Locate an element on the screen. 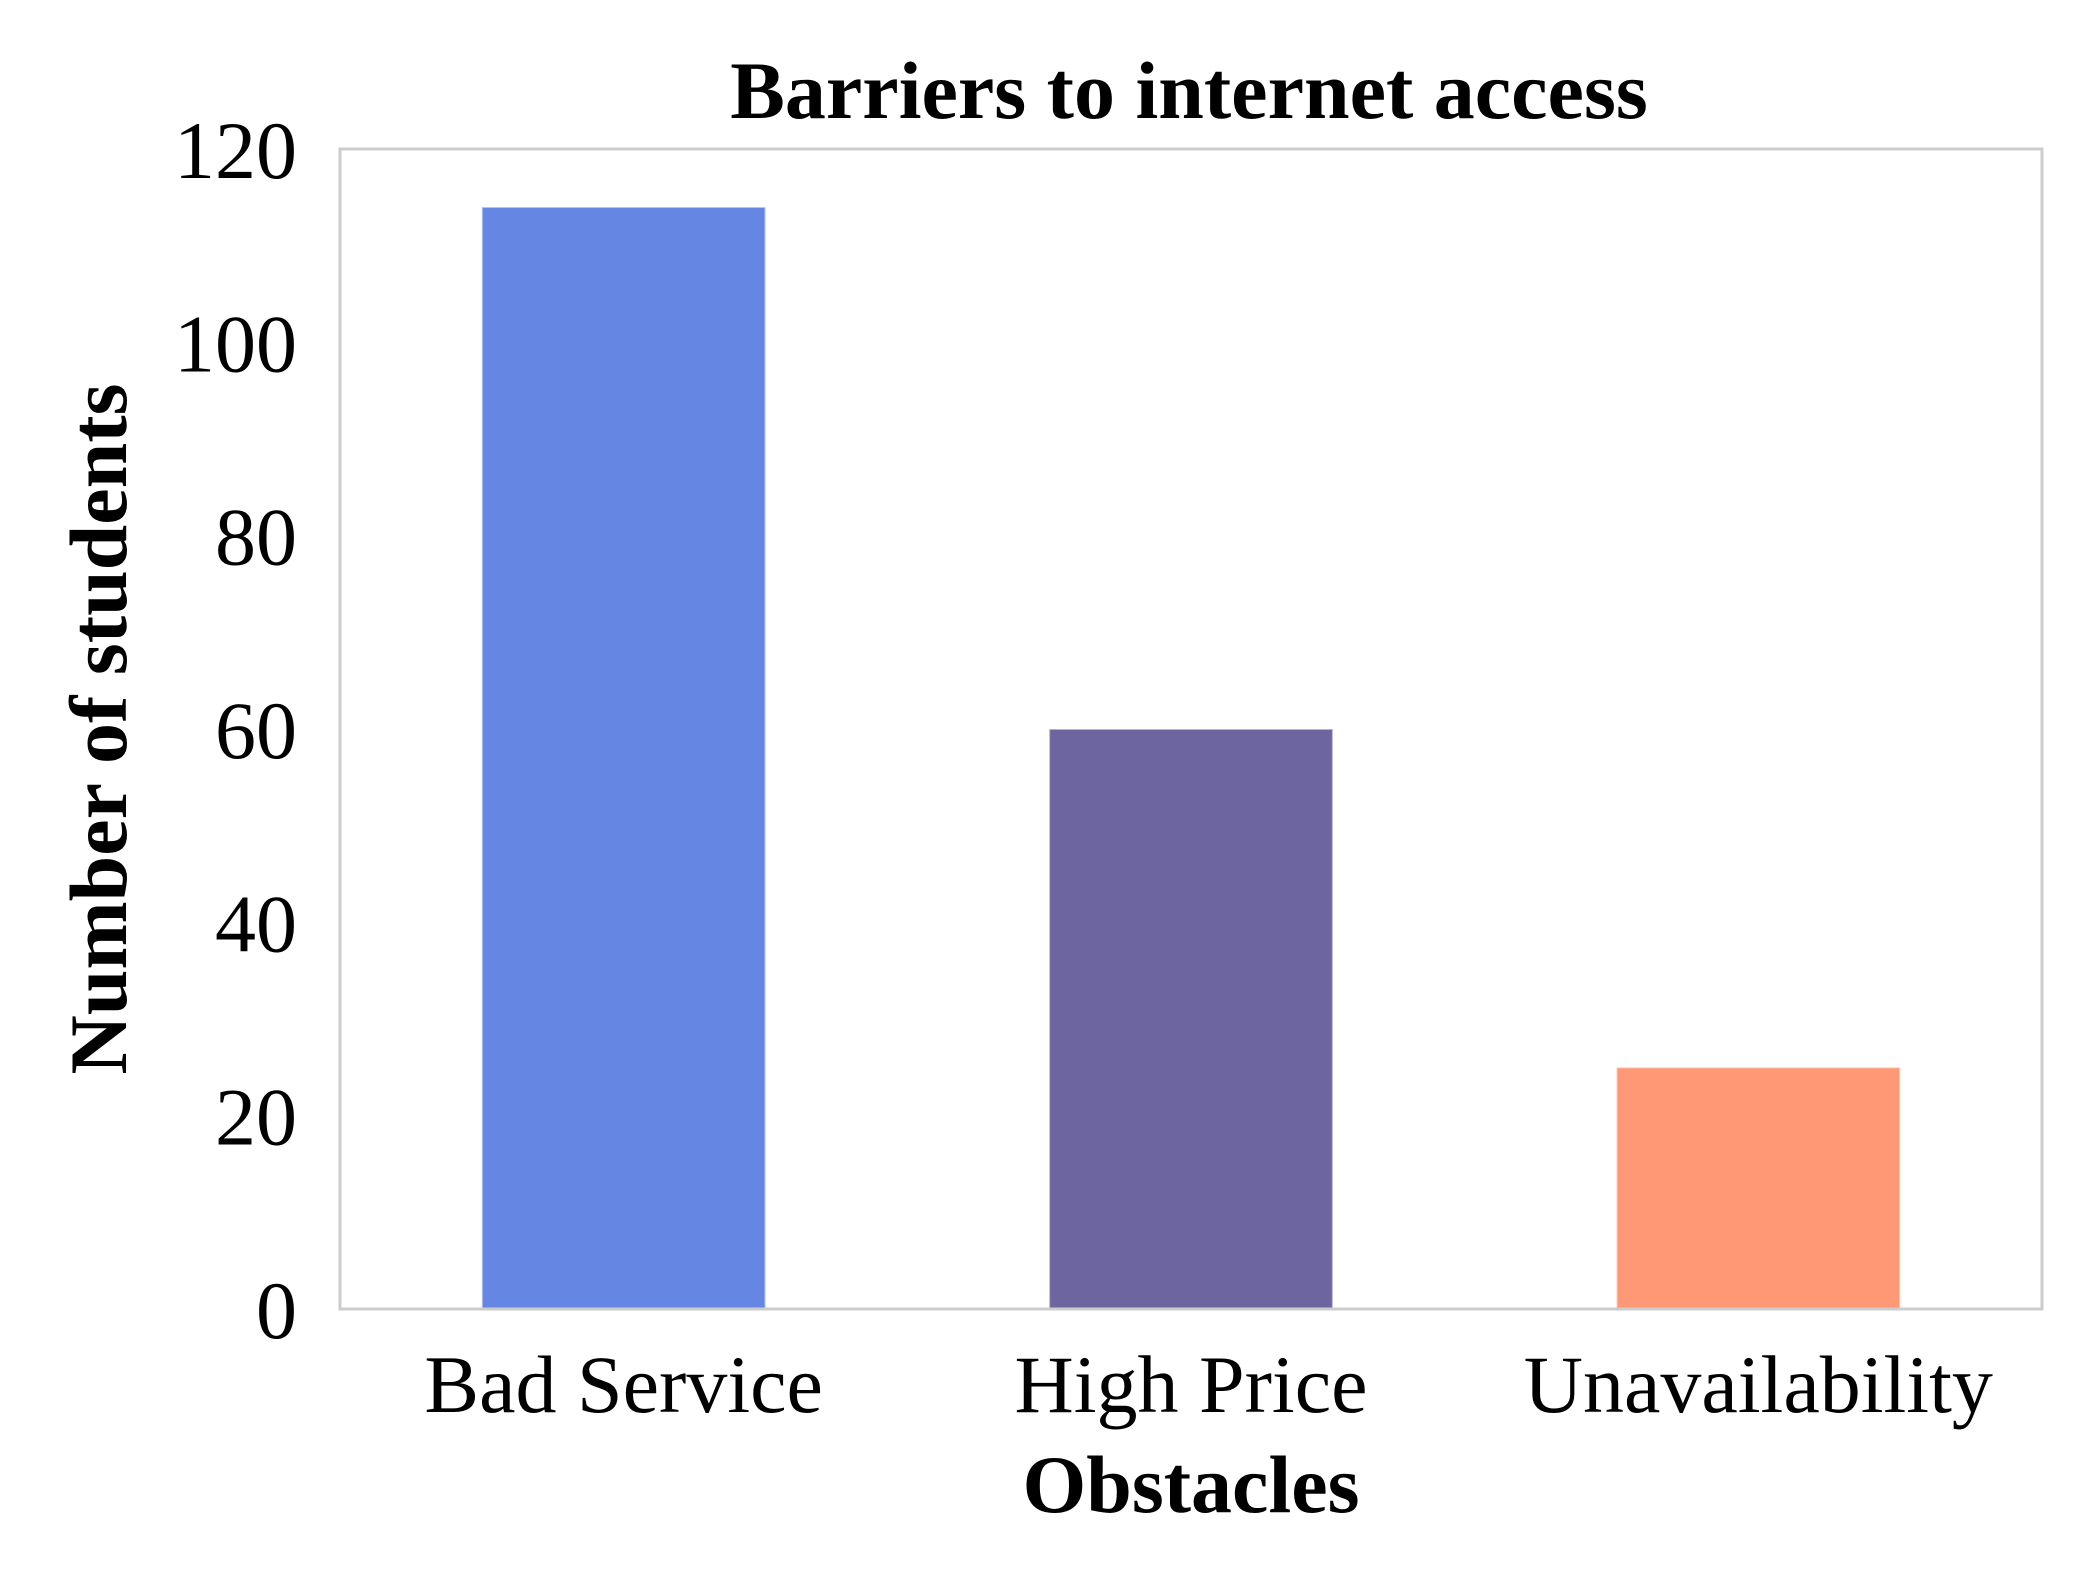  y-tick-label: 40 is located at coordinates (256, 923).